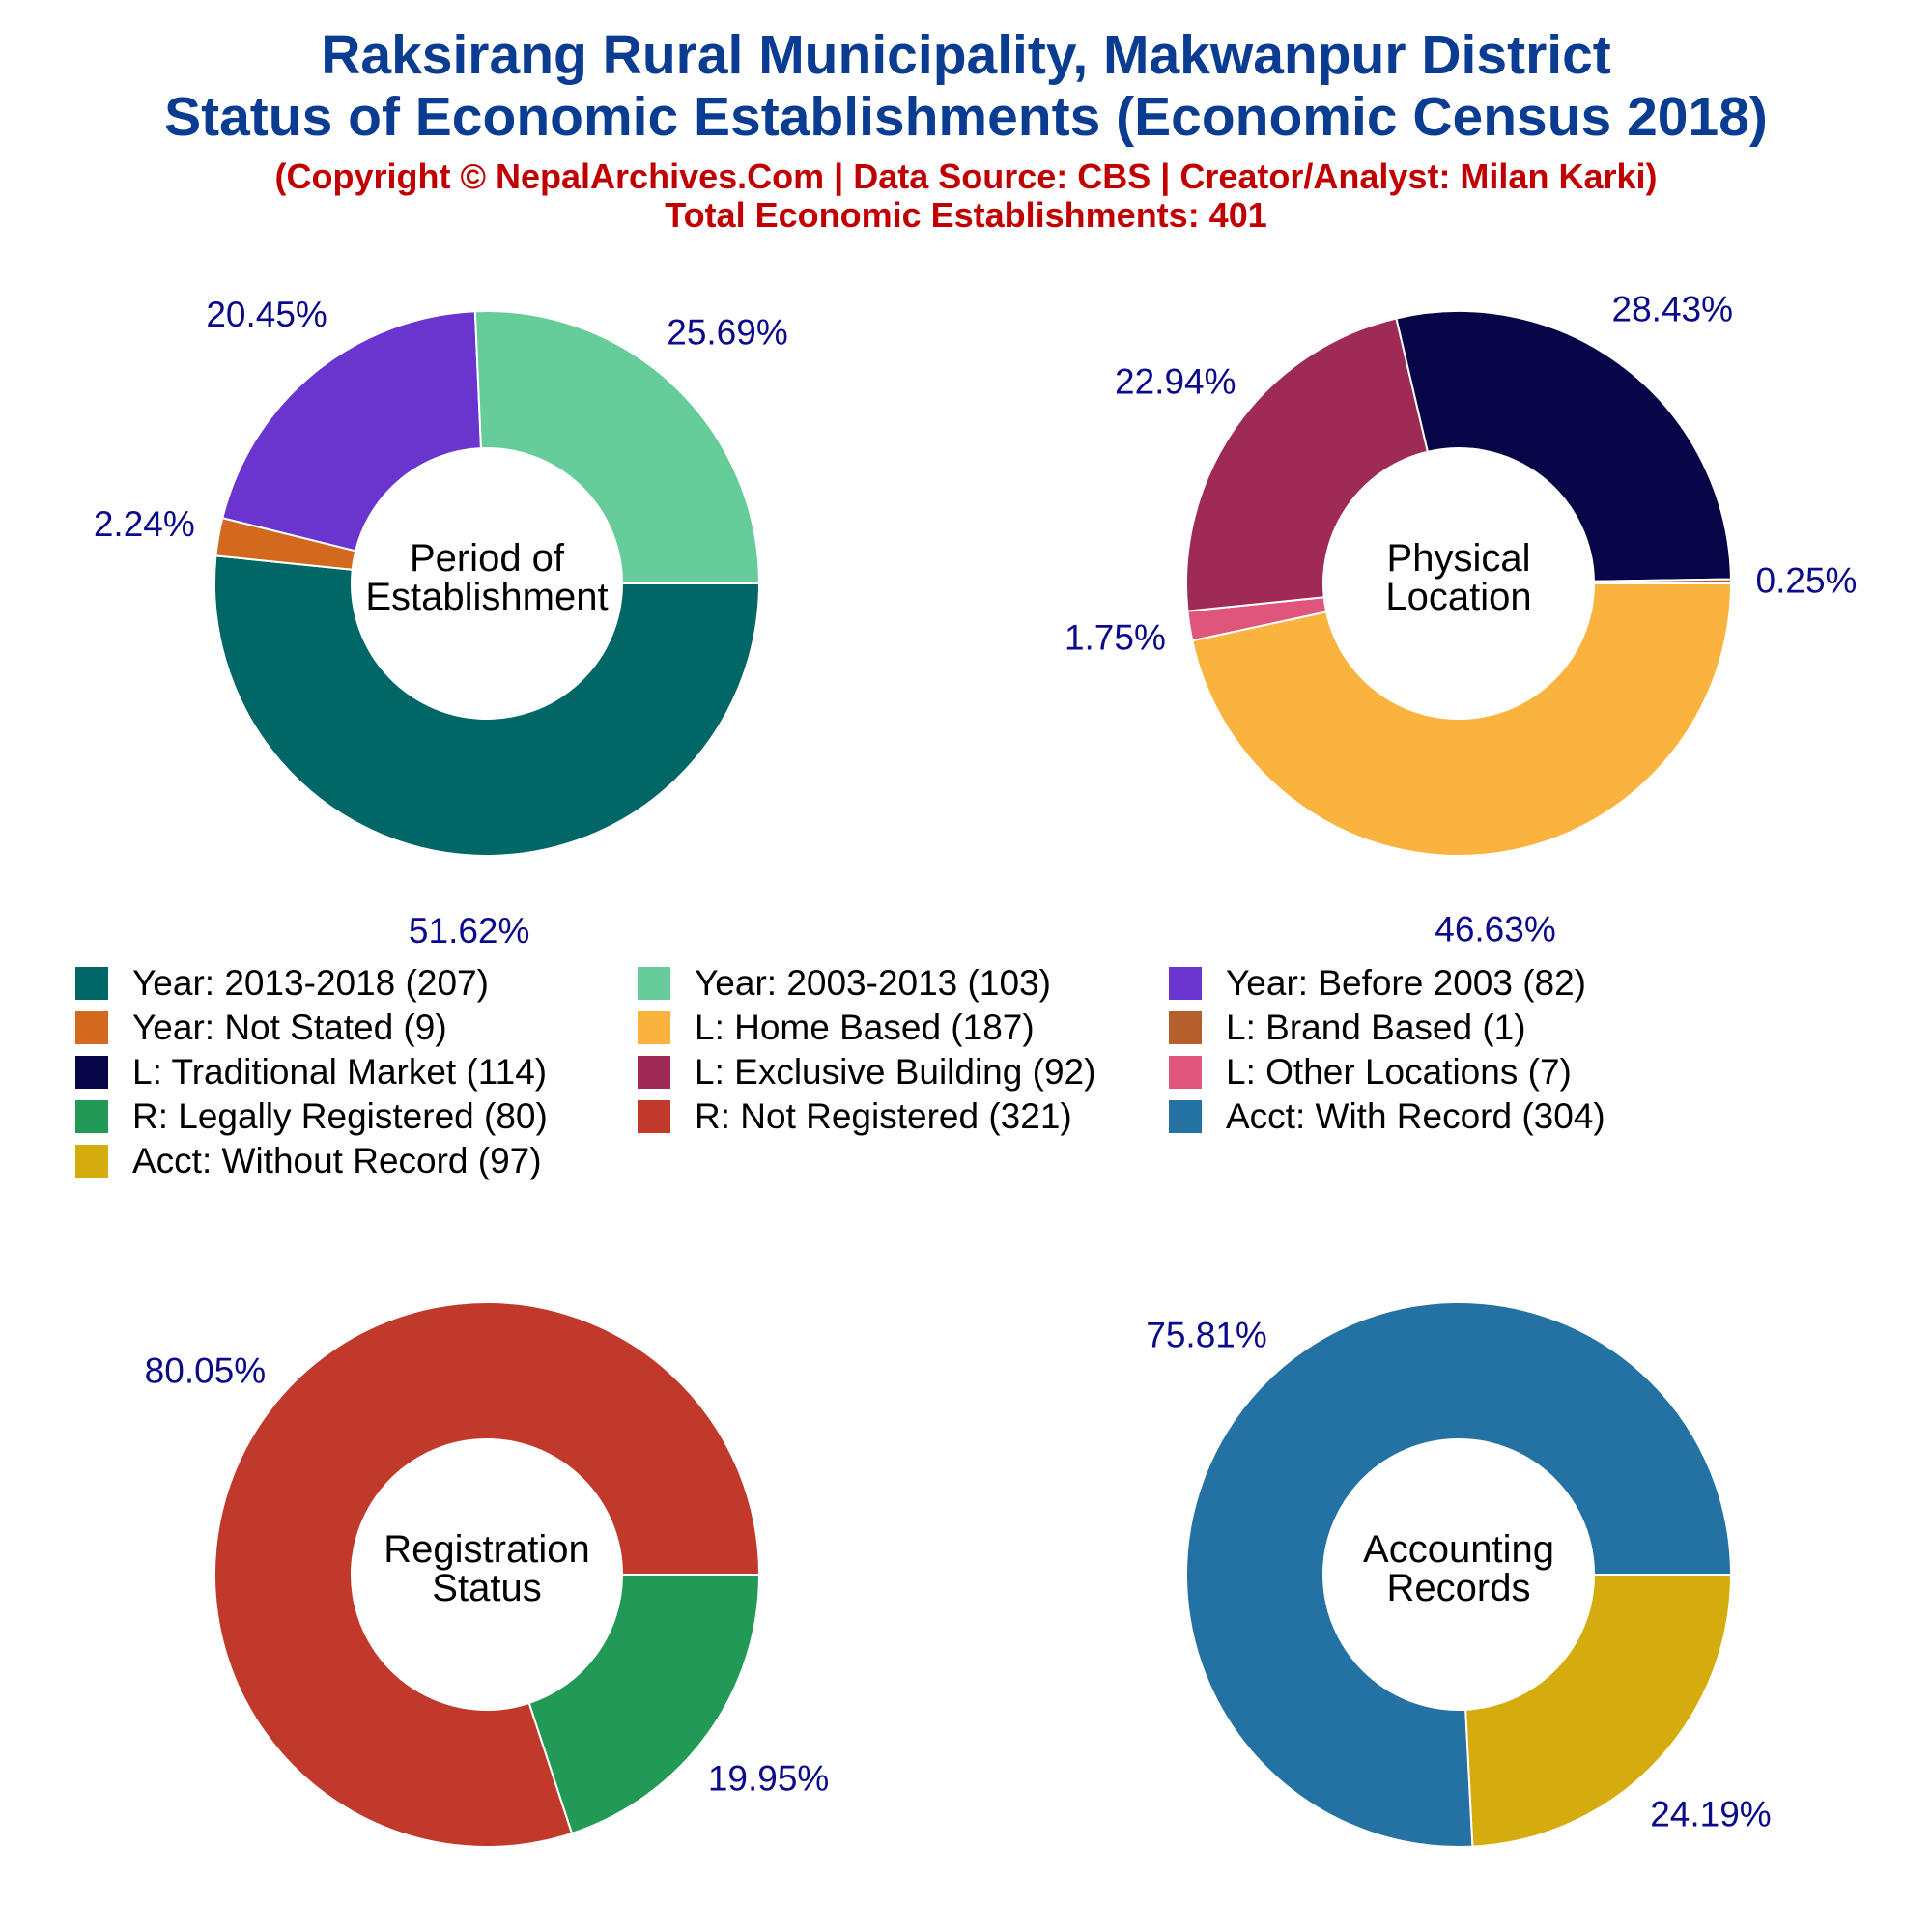 This screenshot has width=1932, height=1932. I want to click on legend-label: Year: 2013-2018 (207), so click(310, 983).